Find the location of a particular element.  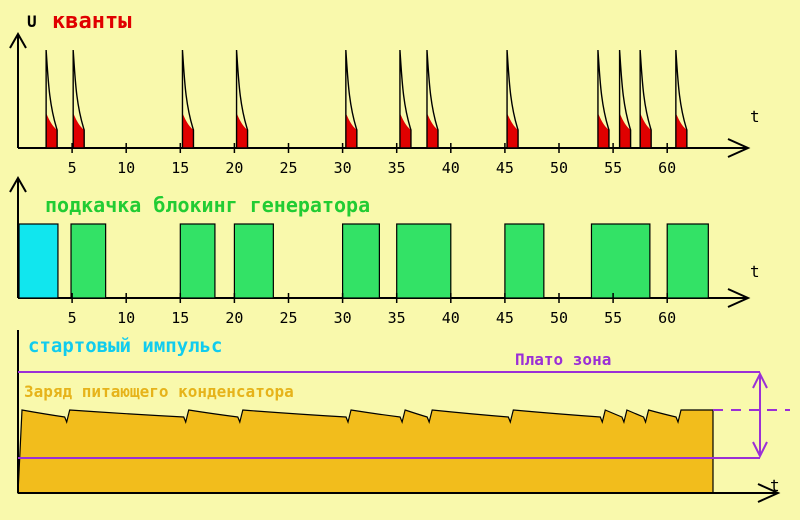

plateau-label: Плато зона is located at coordinates (563, 359).